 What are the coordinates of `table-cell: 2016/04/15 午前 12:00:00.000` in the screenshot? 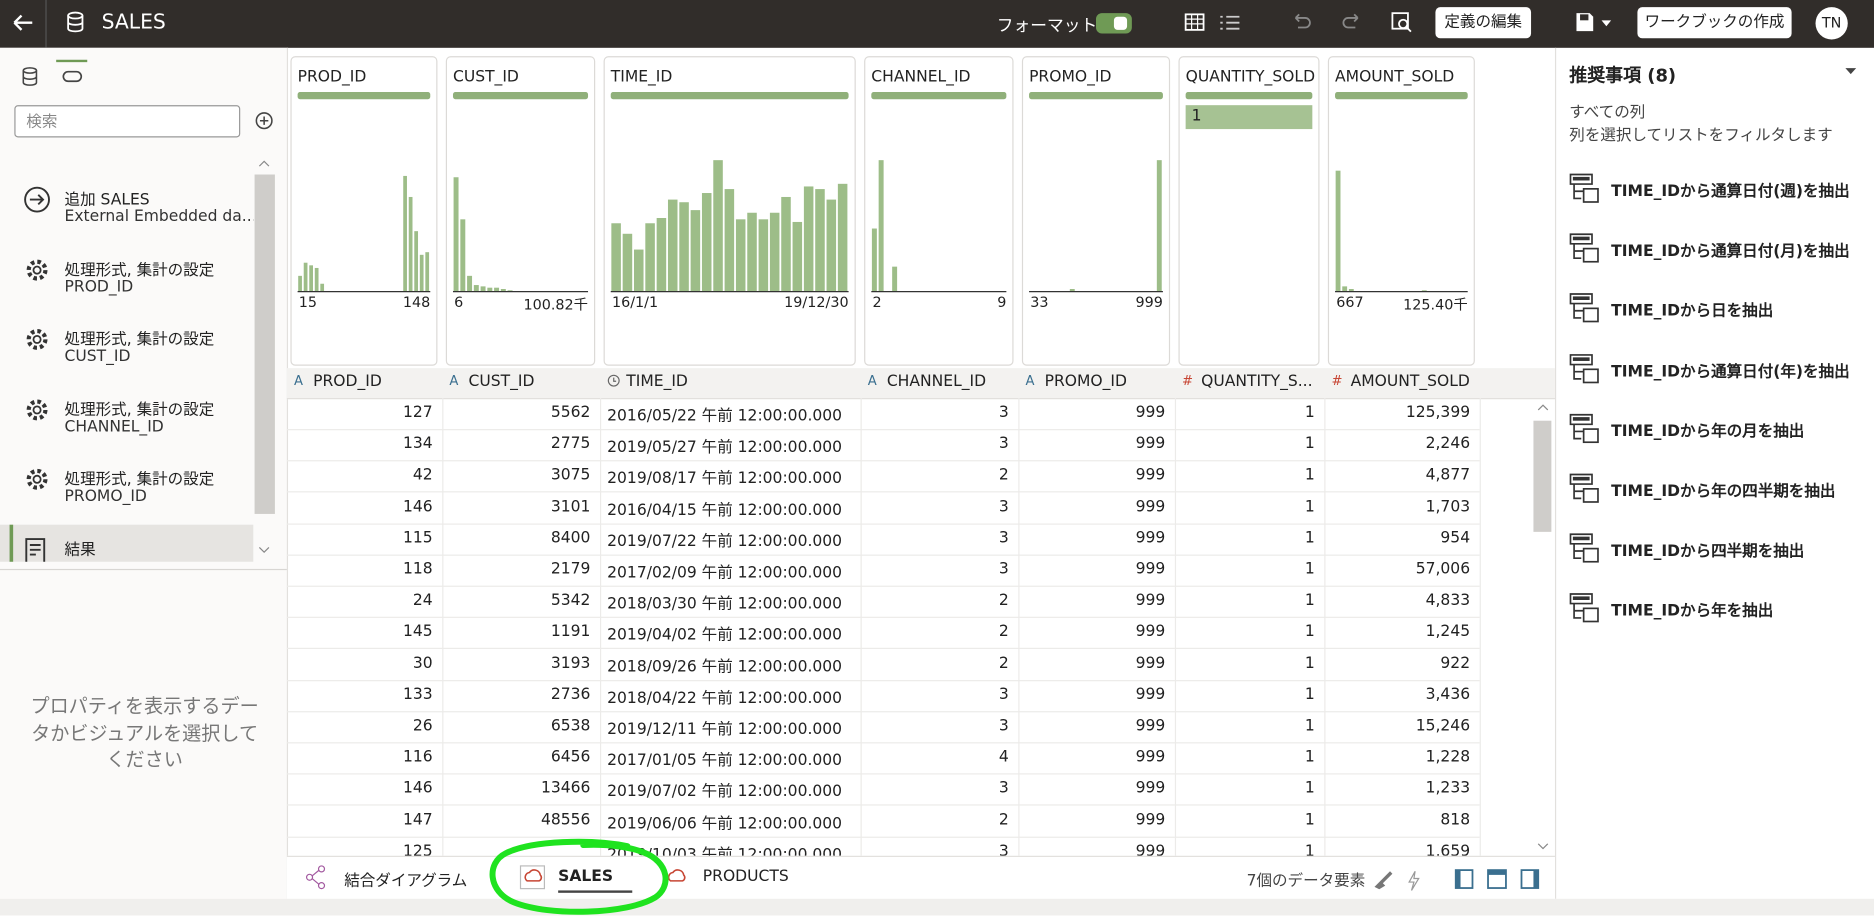 It's located at (725, 510).